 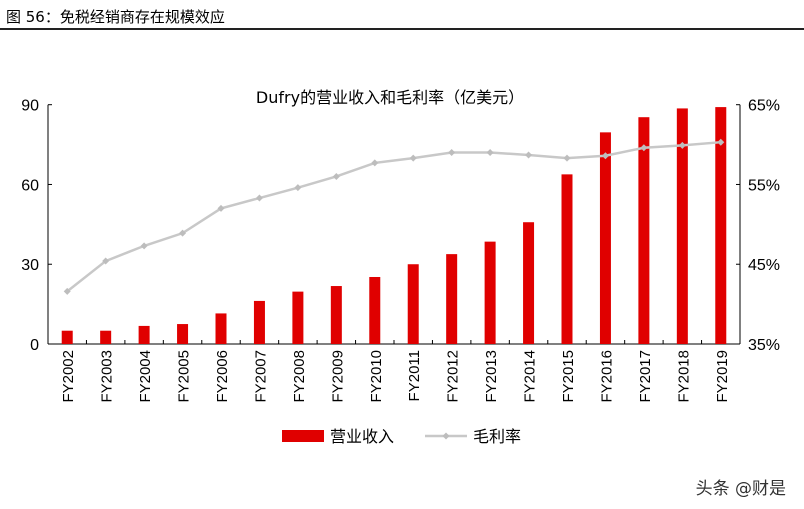 I want to click on bar-FY2010, so click(x=375, y=310).